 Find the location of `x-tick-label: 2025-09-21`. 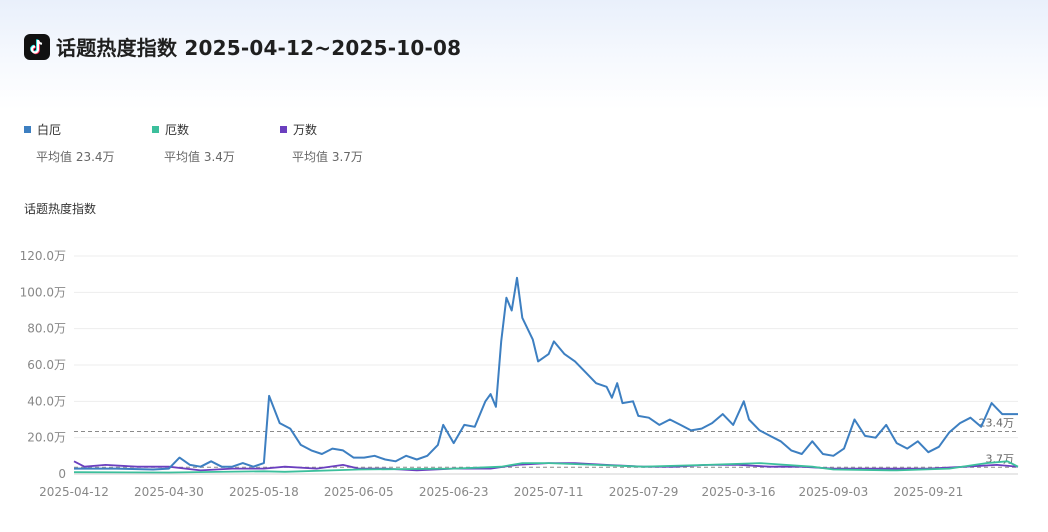

x-tick-label: 2025-09-21 is located at coordinates (928, 492).